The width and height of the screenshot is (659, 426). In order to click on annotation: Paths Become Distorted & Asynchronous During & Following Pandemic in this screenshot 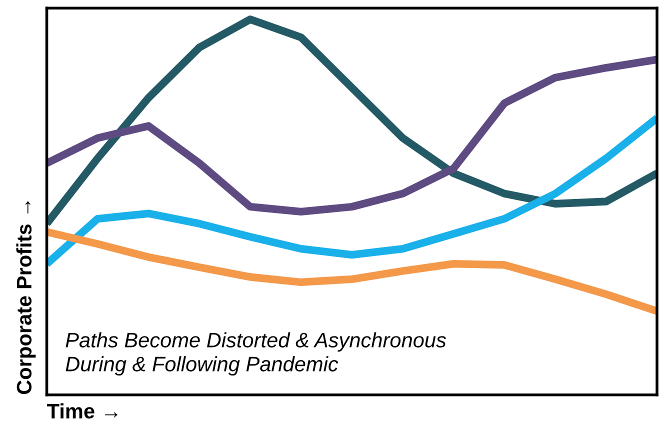, I will do `click(256, 354)`.